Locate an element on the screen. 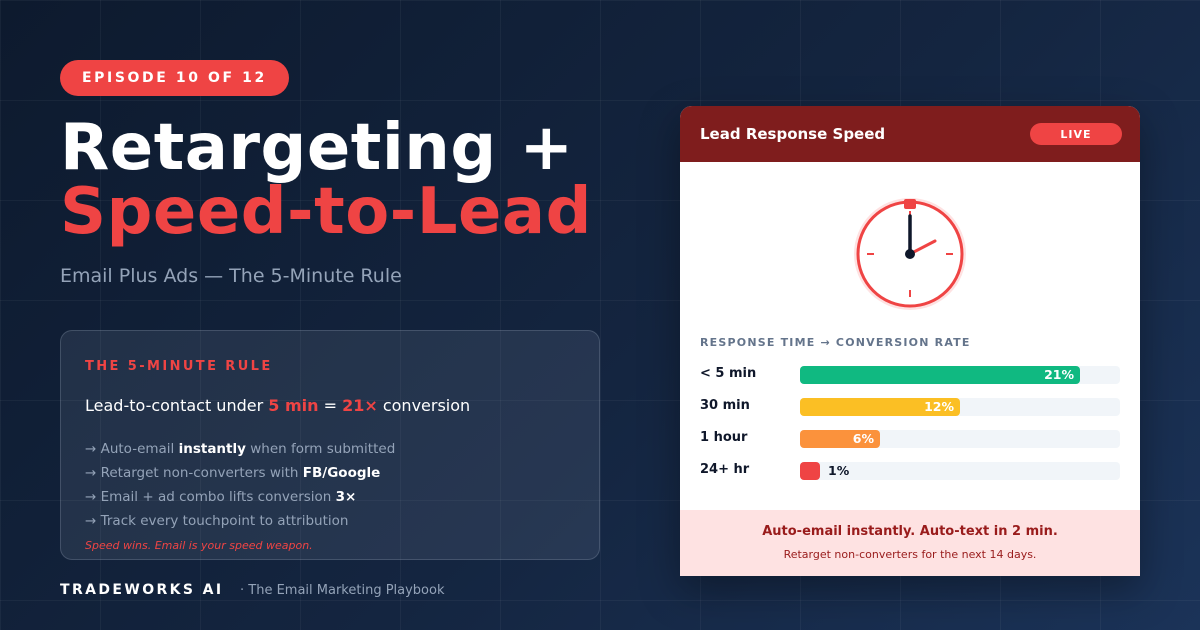 Image resolution: width=1200 pixels, height=630 pixels. rule-heading: THE 5-MINUTE RULE is located at coordinates (179, 366).